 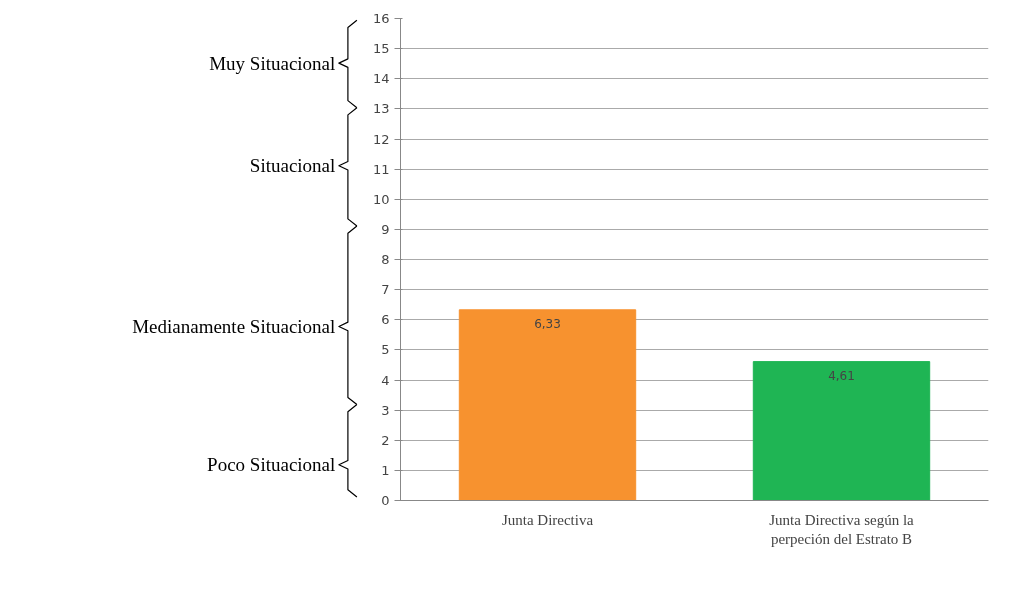 I want to click on y-tick-label: 1, so click(x=385, y=470).